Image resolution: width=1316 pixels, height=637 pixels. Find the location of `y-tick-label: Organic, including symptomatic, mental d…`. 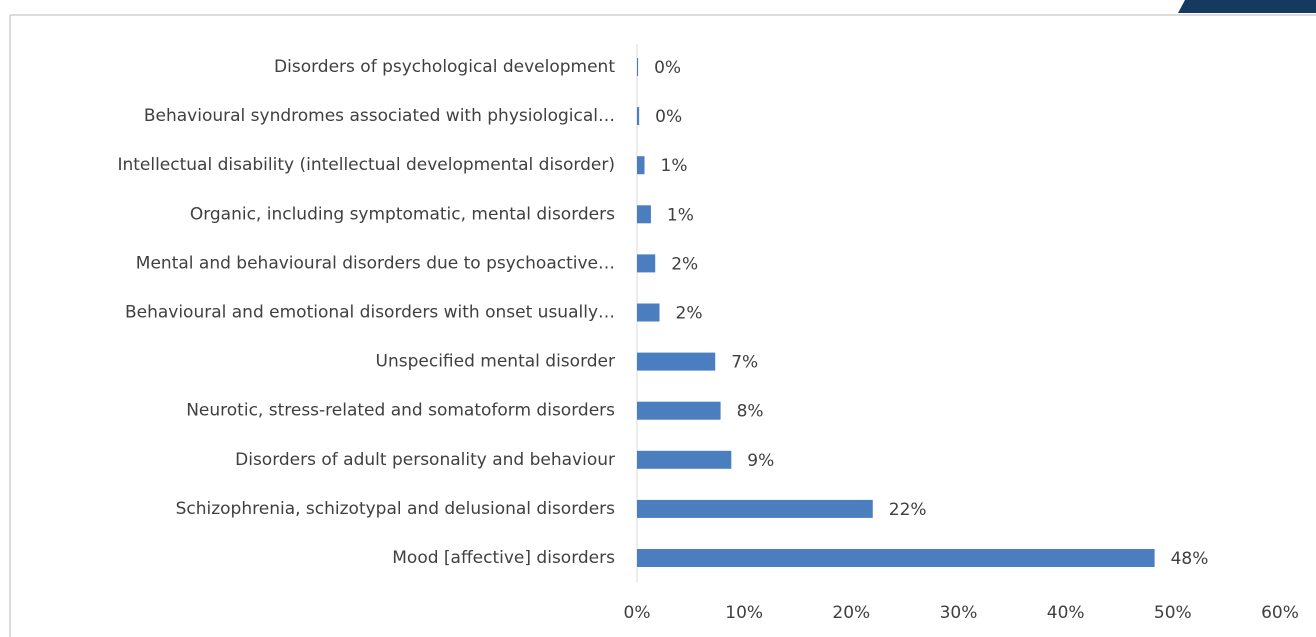

y-tick-label: Organic, including symptomatic, mental d… is located at coordinates (402, 214).